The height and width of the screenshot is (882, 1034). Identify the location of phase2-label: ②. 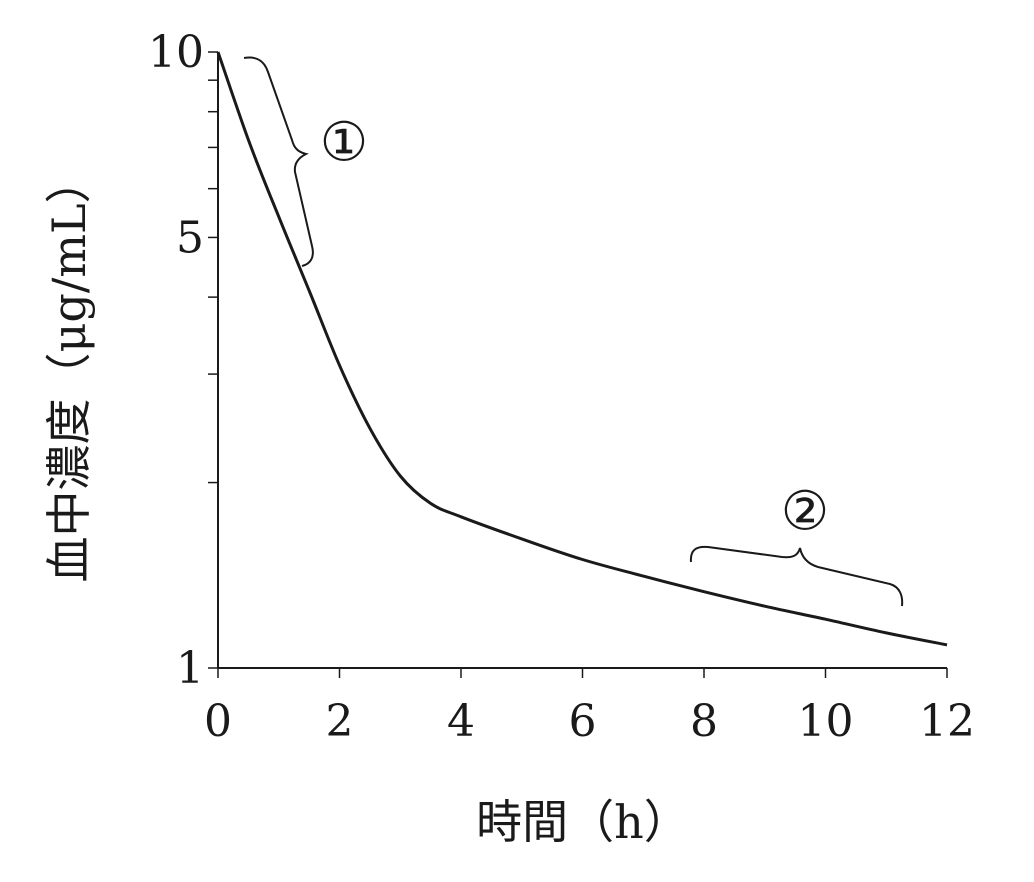
(805, 511).